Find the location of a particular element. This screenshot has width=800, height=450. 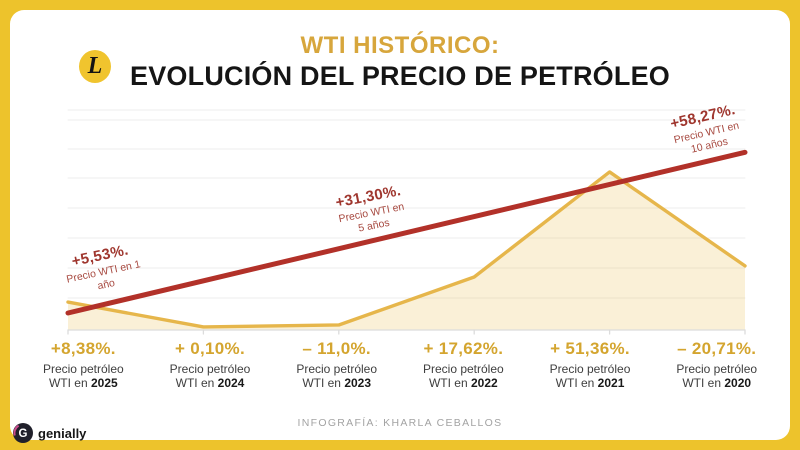

stat-label-line2: WTI en 2021 is located at coordinates (590, 383).